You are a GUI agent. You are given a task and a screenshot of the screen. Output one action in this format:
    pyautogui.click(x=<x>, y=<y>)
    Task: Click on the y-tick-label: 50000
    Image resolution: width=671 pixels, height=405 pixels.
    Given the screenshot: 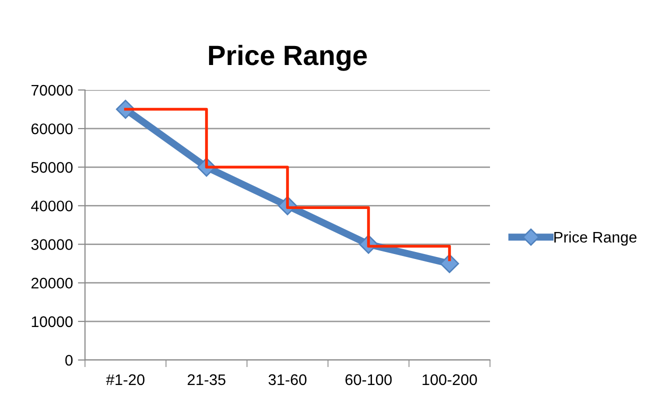 What is the action you would take?
    pyautogui.click(x=52, y=167)
    